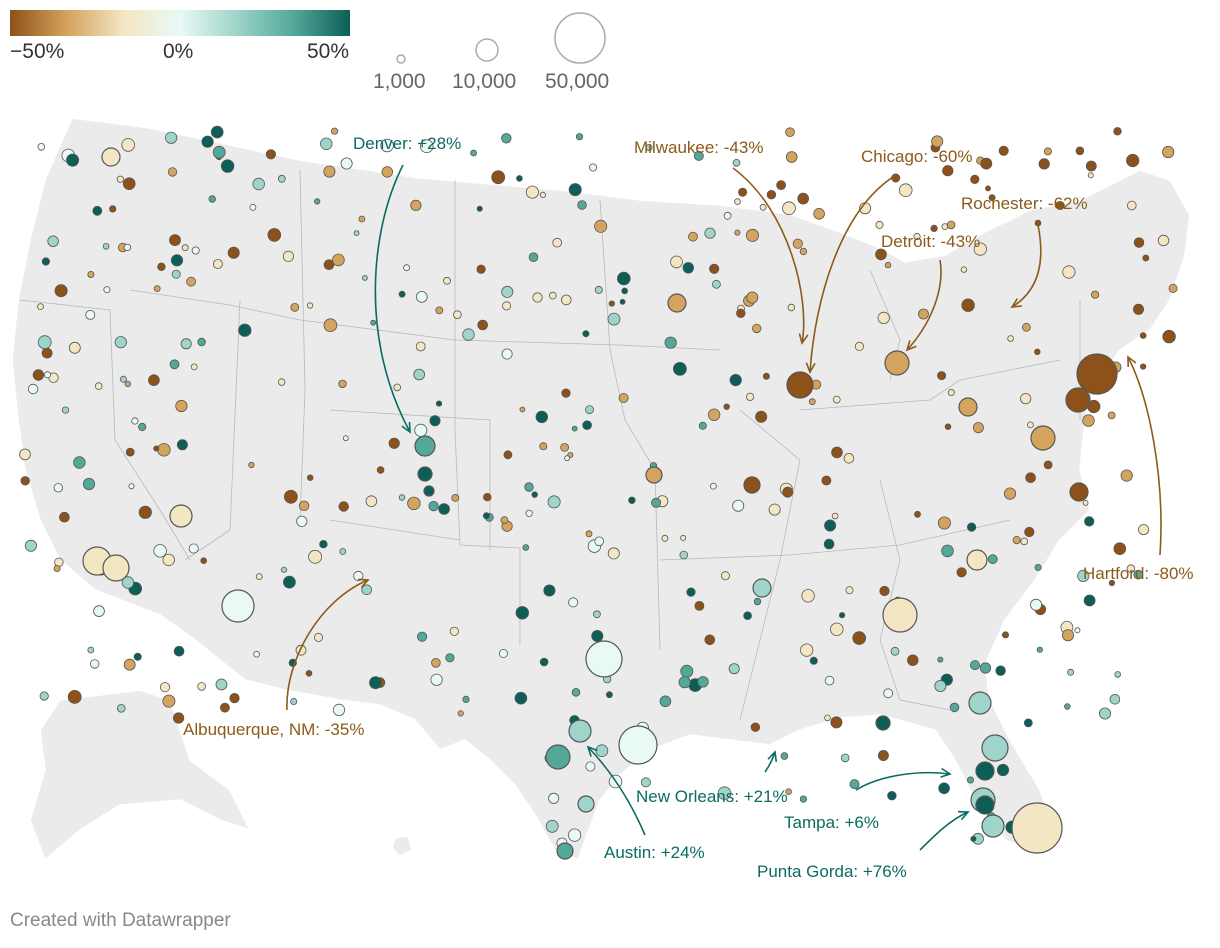 The height and width of the screenshot is (948, 1220). I want to click on annotation-arrowhead, so click(803, 339).